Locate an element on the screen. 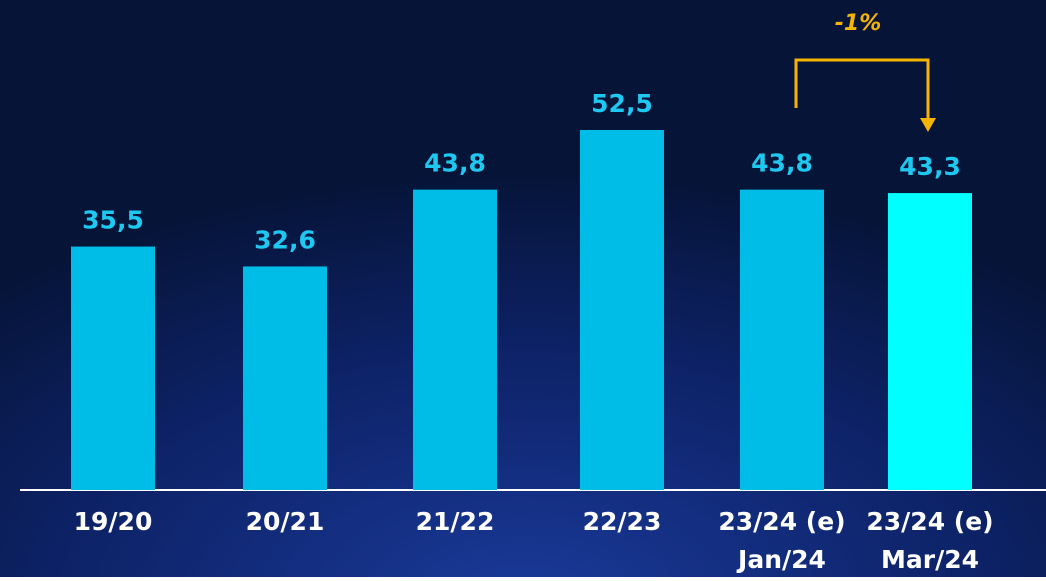 The height and width of the screenshot is (581, 1046). x-tick-label-line: Jan/24 is located at coordinates (781, 559).